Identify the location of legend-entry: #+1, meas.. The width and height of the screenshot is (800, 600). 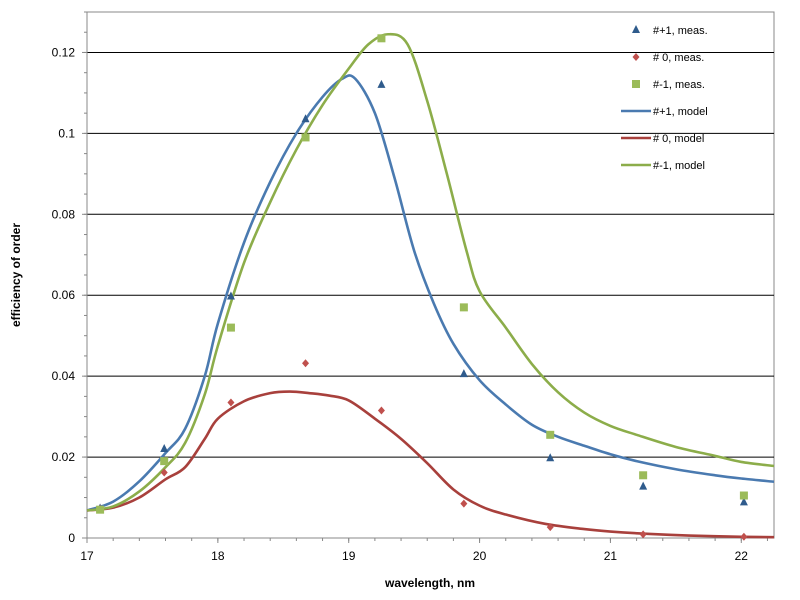
(670, 31).